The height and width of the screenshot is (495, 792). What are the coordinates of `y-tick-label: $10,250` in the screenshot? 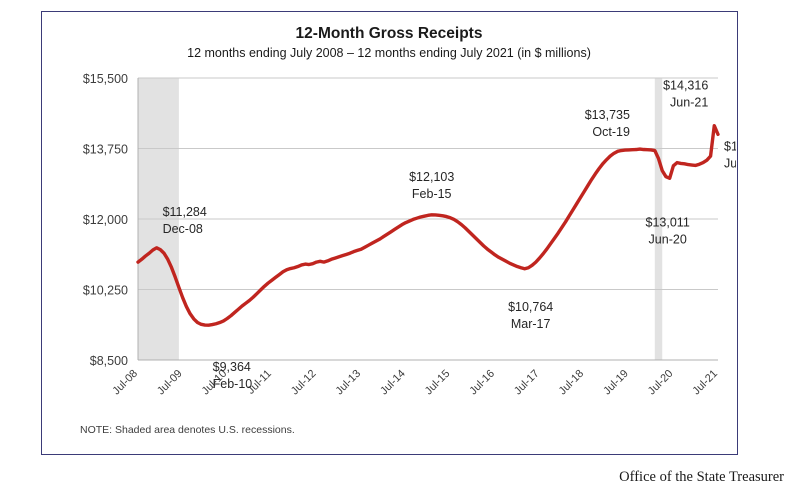 It's located at (105, 291).